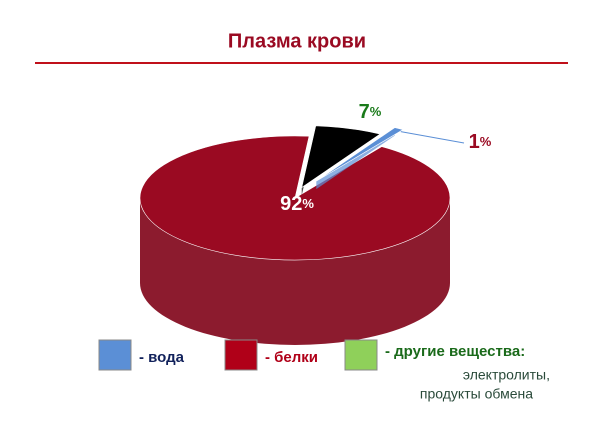 The width and height of the screenshot is (611, 430). I want to click on leader-line, so click(432, 137).